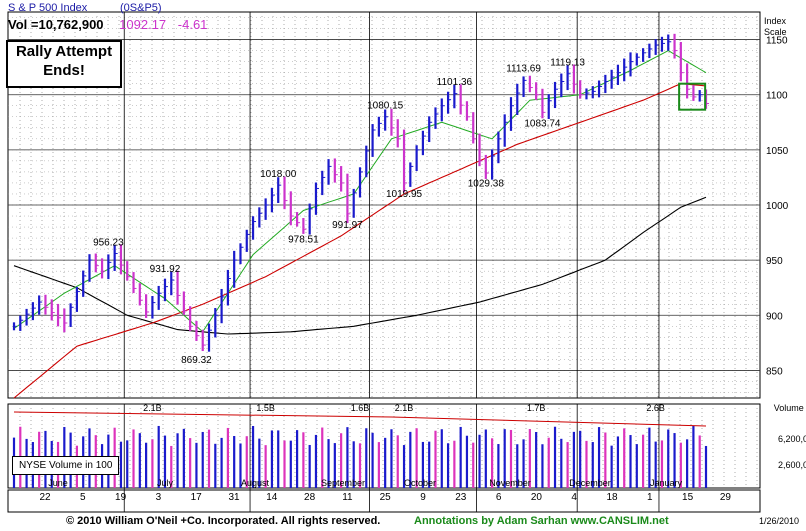 This screenshot has width=806, height=531. I want to click on month-label: August, so click(255, 483).